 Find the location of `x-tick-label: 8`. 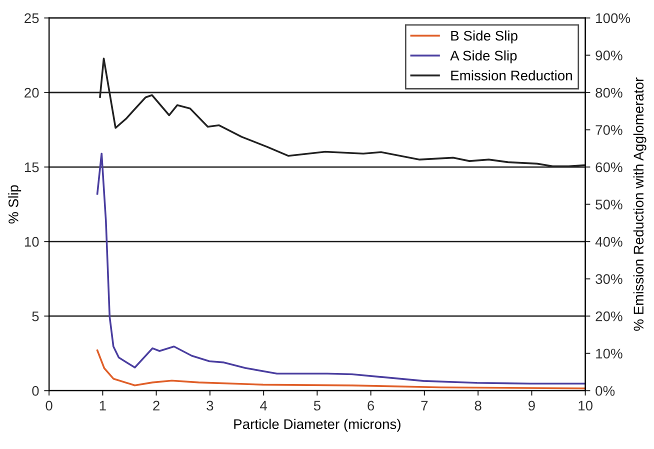

x-tick-label: 8 is located at coordinates (478, 405).